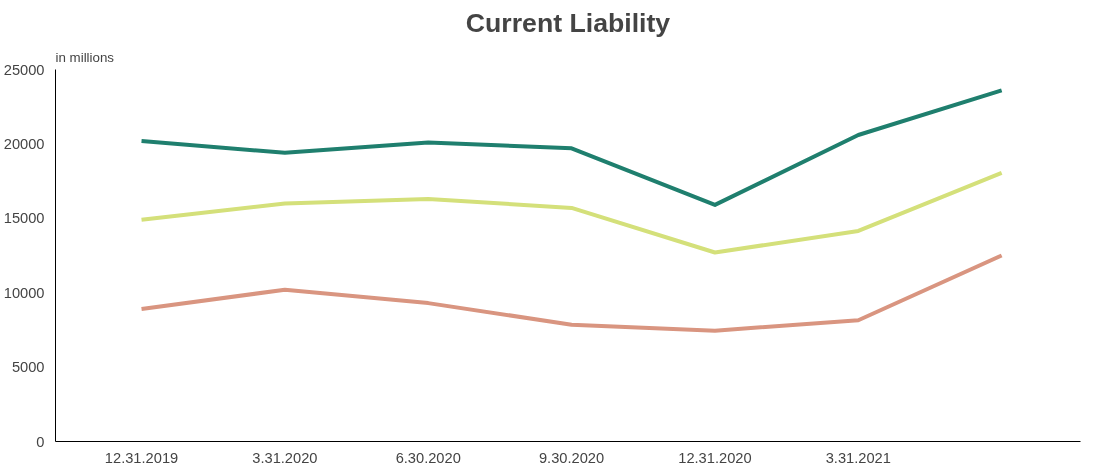 Image resolution: width=1105 pixels, height=471 pixels. Describe the element at coordinates (141, 457) in the screenshot. I see `x-tick-label: 12.31.2019` at that location.